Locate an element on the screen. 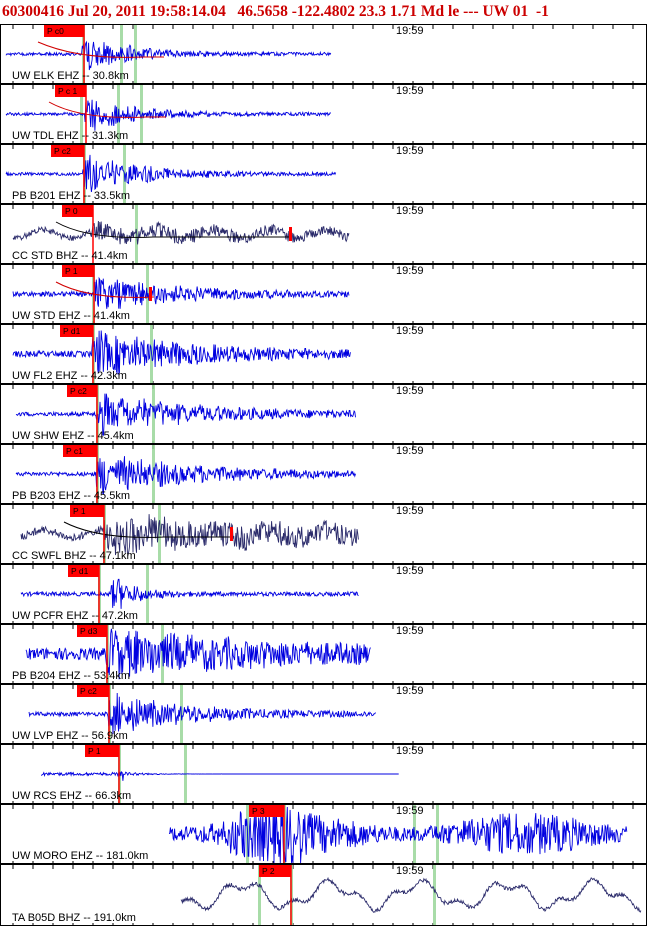 The width and height of the screenshot is (649, 926). trace-panel: P 2 19:59 TA B05D BHZ -- 191.0km is located at coordinates (323, 895).